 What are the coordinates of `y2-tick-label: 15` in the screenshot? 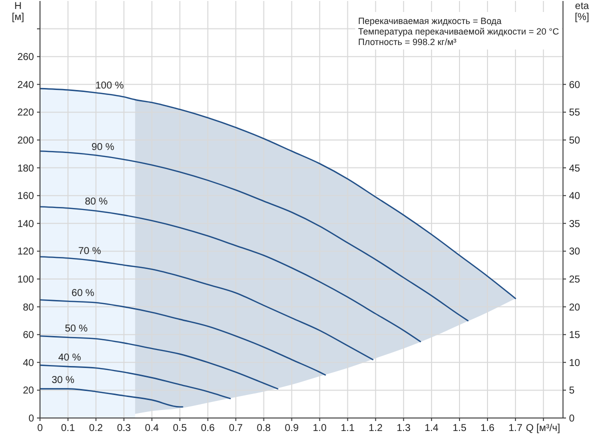 It's located at (575, 336).